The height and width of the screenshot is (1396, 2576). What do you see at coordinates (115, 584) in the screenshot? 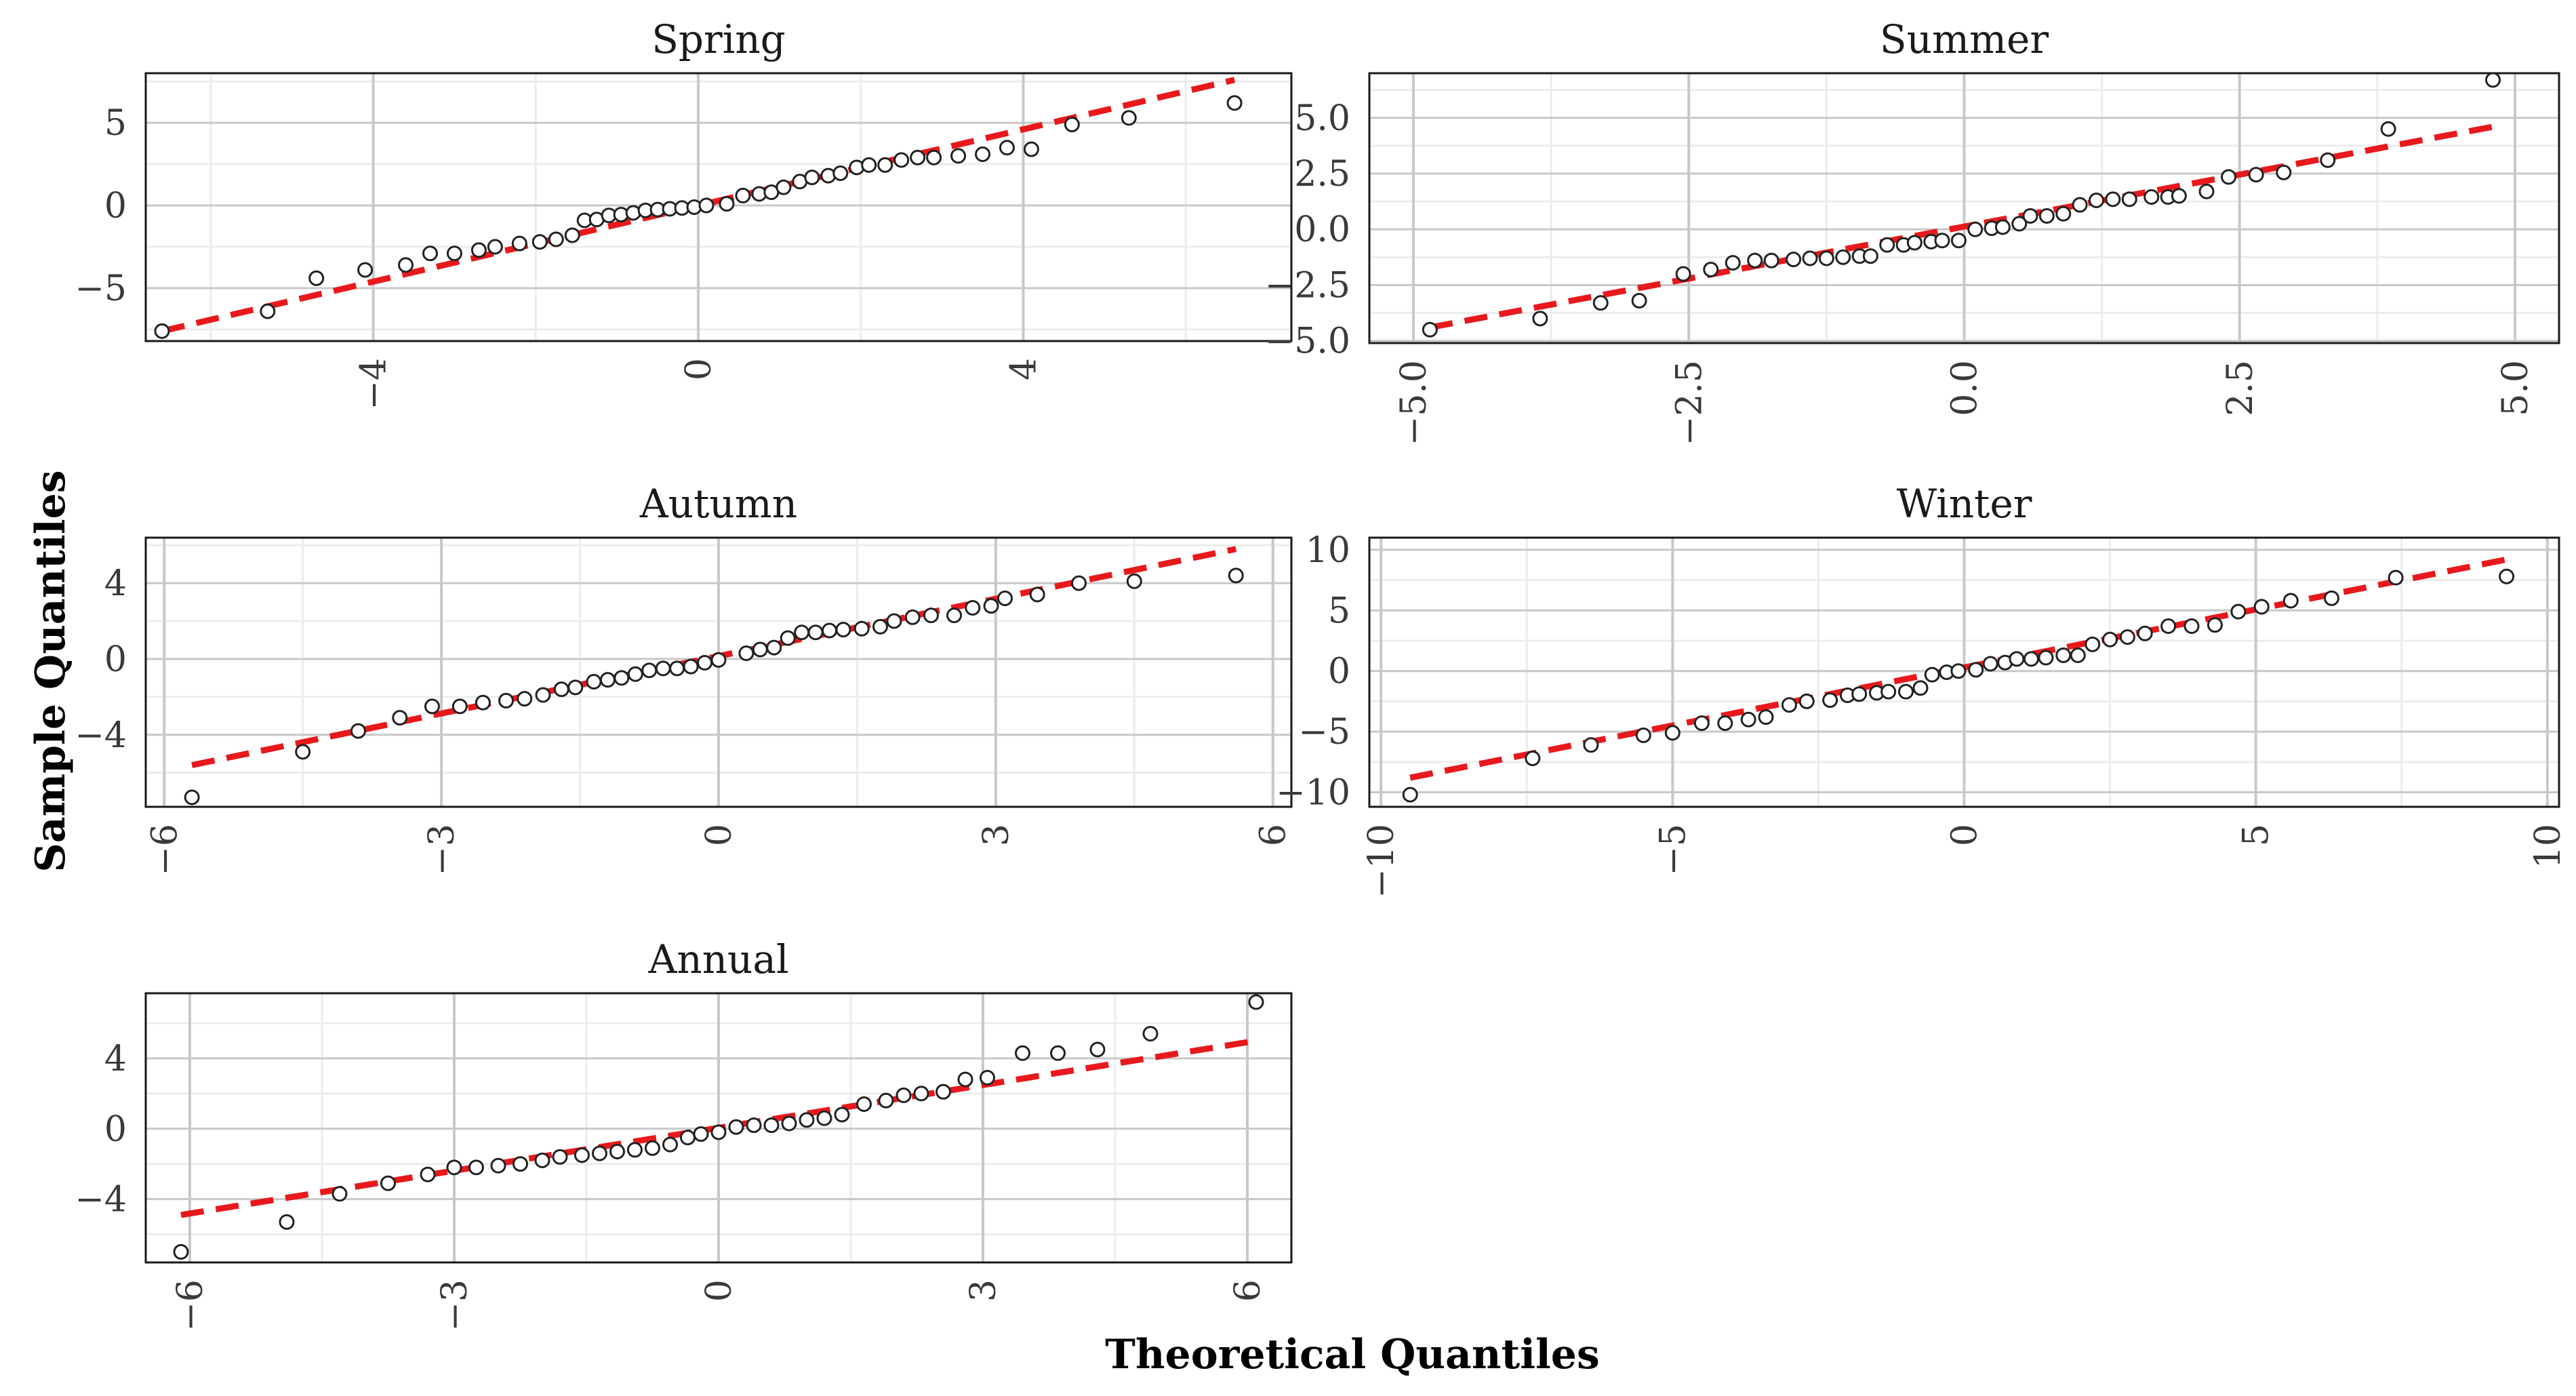
I see `autumn-y-tick-label: 4` at bounding box center [115, 584].